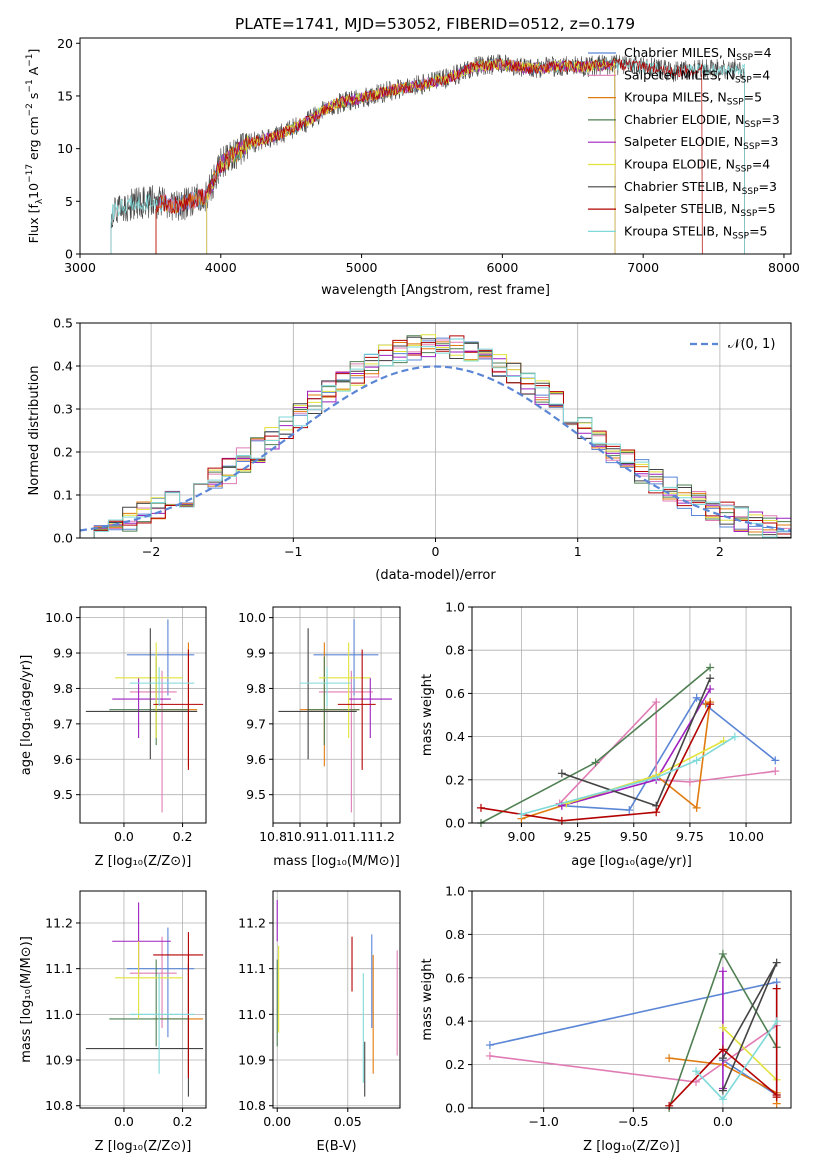 Image resolution: width=819 pixels, height=1170 pixels. What do you see at coordinates (151, 551) in the screenshot?
I see `x-tick-label: −2` at bounding box center [151, 551].